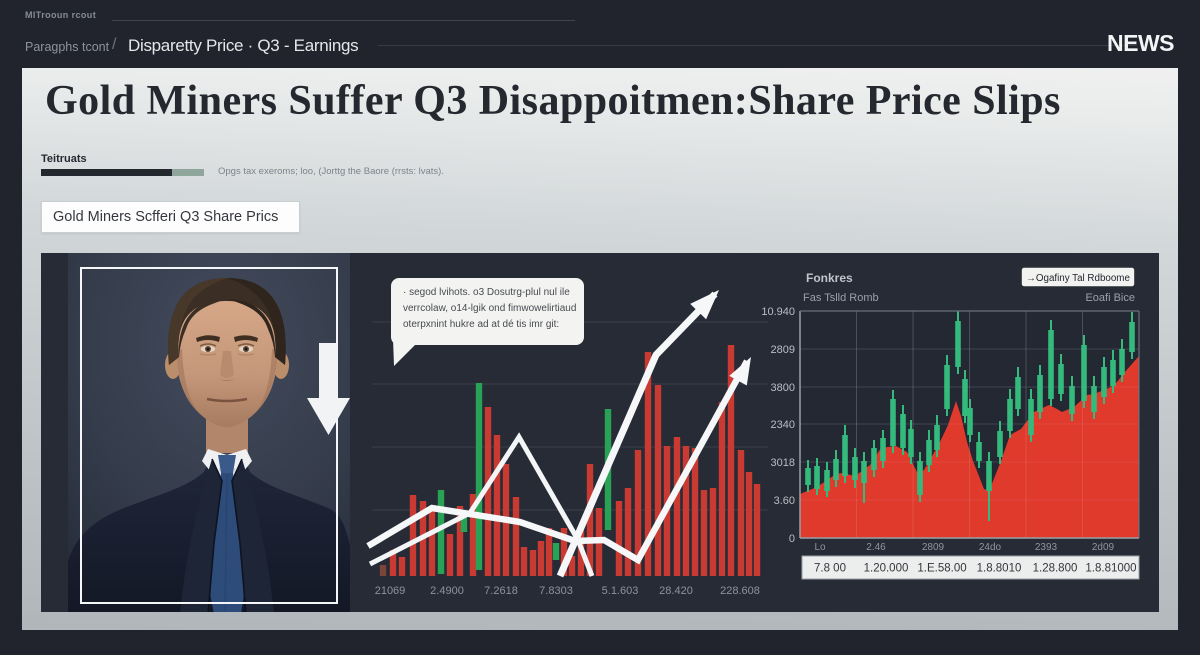  What do you see at coordinates (501, 591) in the screenshot?
I see `svg-text: 7.2618` at bounding box center [501, 591].